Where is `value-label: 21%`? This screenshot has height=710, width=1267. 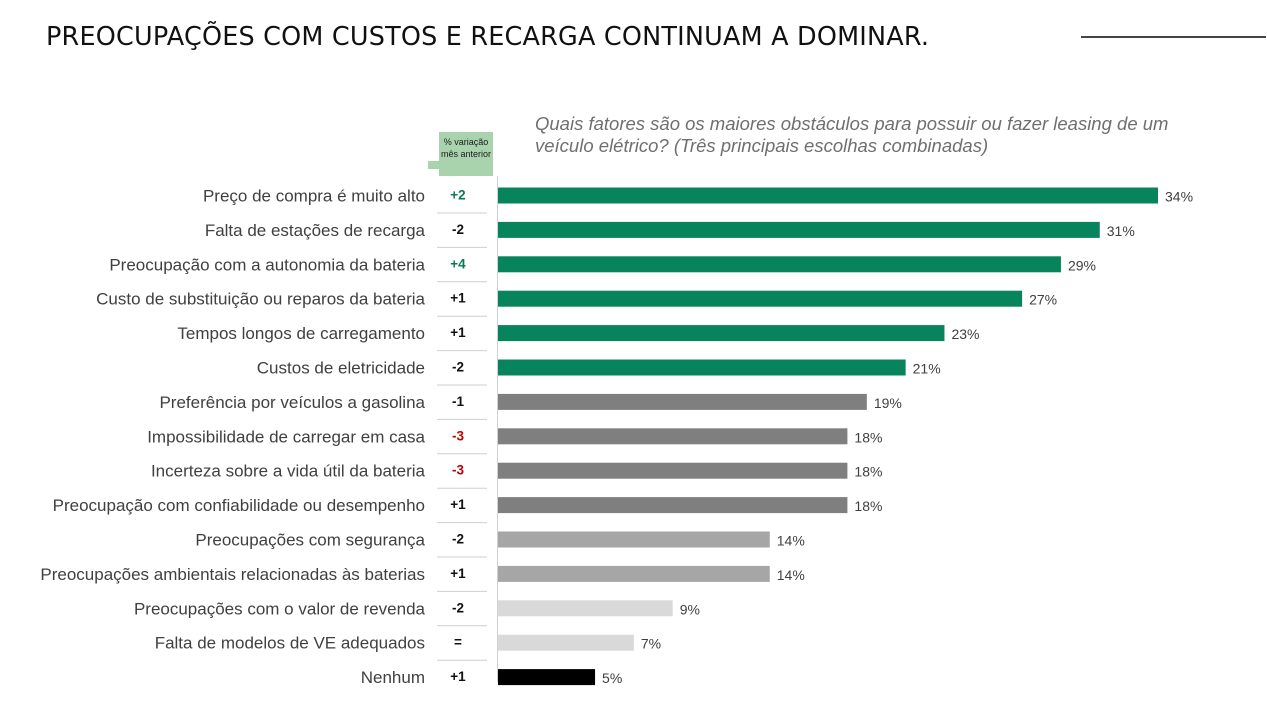 value-label: 21% is located at coordinates (927, 369).